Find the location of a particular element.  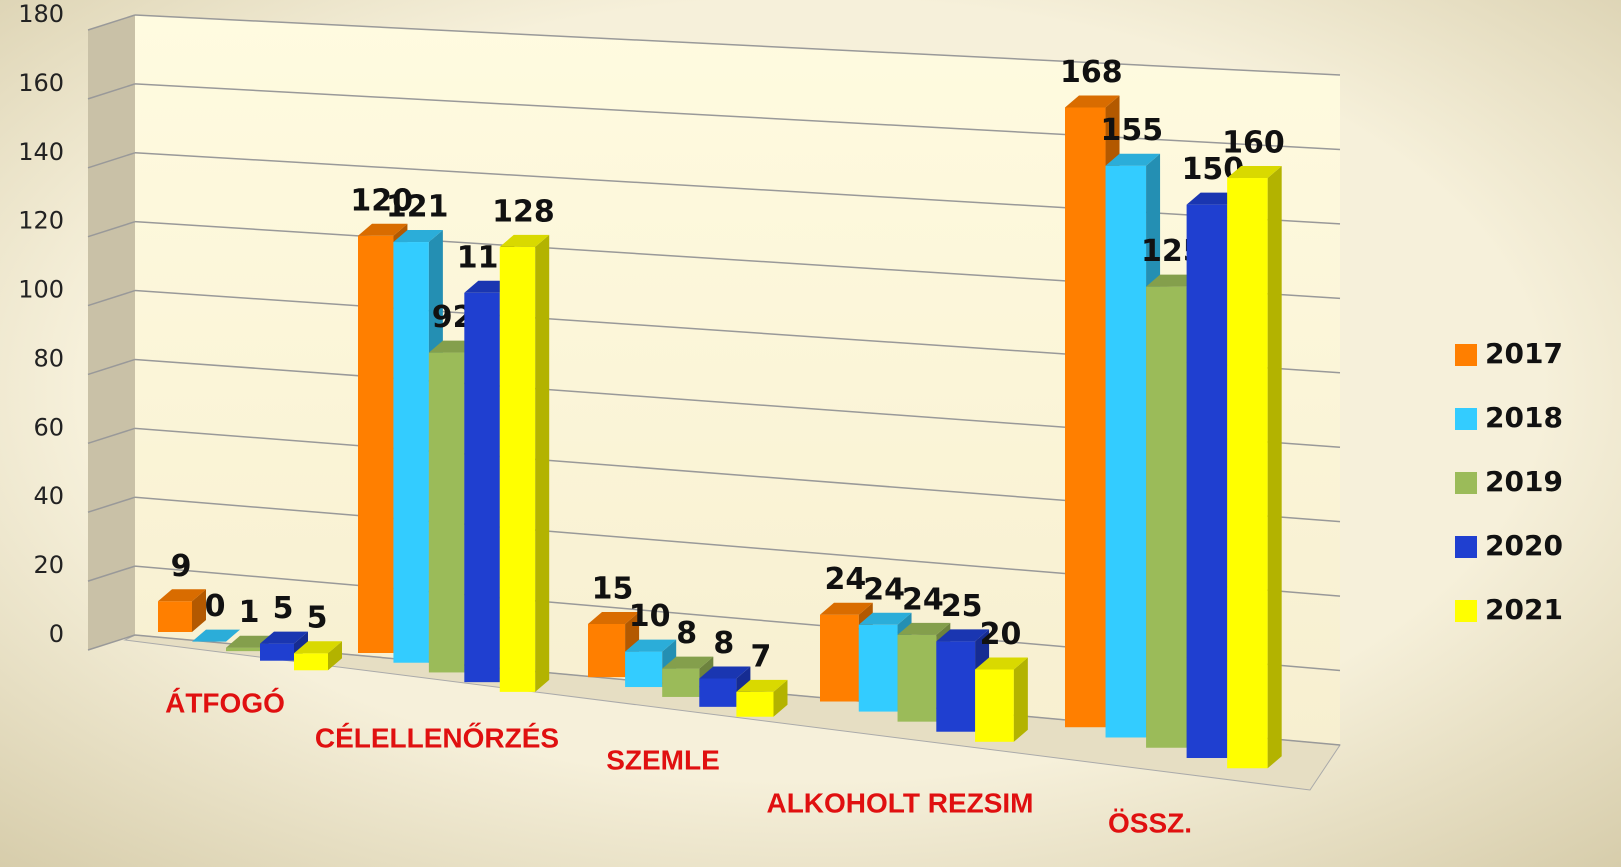

y-tick-label: 60 is located at coordinates (48, 427).